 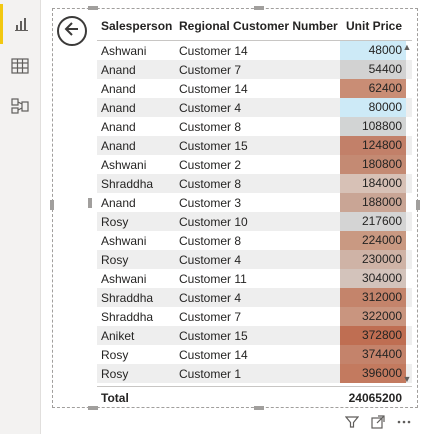 What do you see at coordinates (254, 107) in the screenshot?
I see `table-row: Anand Customer 4 80000` at bounding box center [254, 107].